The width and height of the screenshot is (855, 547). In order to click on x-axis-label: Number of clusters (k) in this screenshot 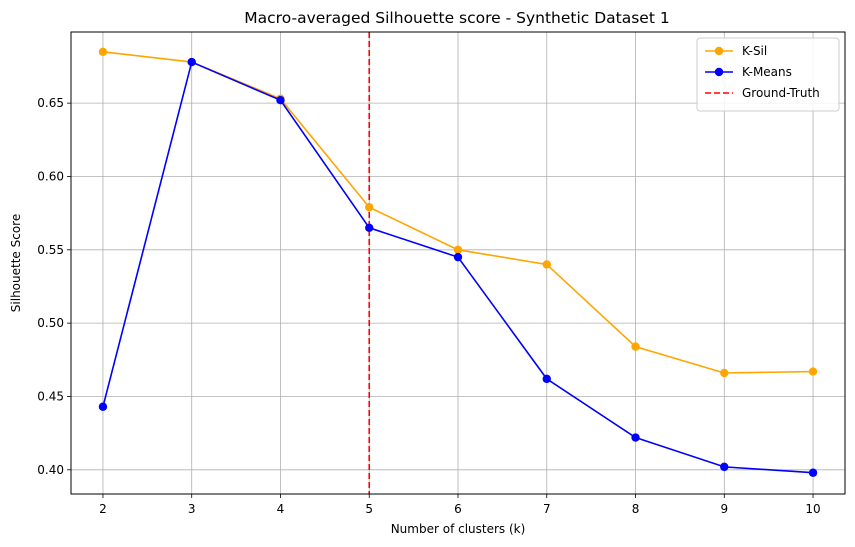, I will do `click(458, 529)`.